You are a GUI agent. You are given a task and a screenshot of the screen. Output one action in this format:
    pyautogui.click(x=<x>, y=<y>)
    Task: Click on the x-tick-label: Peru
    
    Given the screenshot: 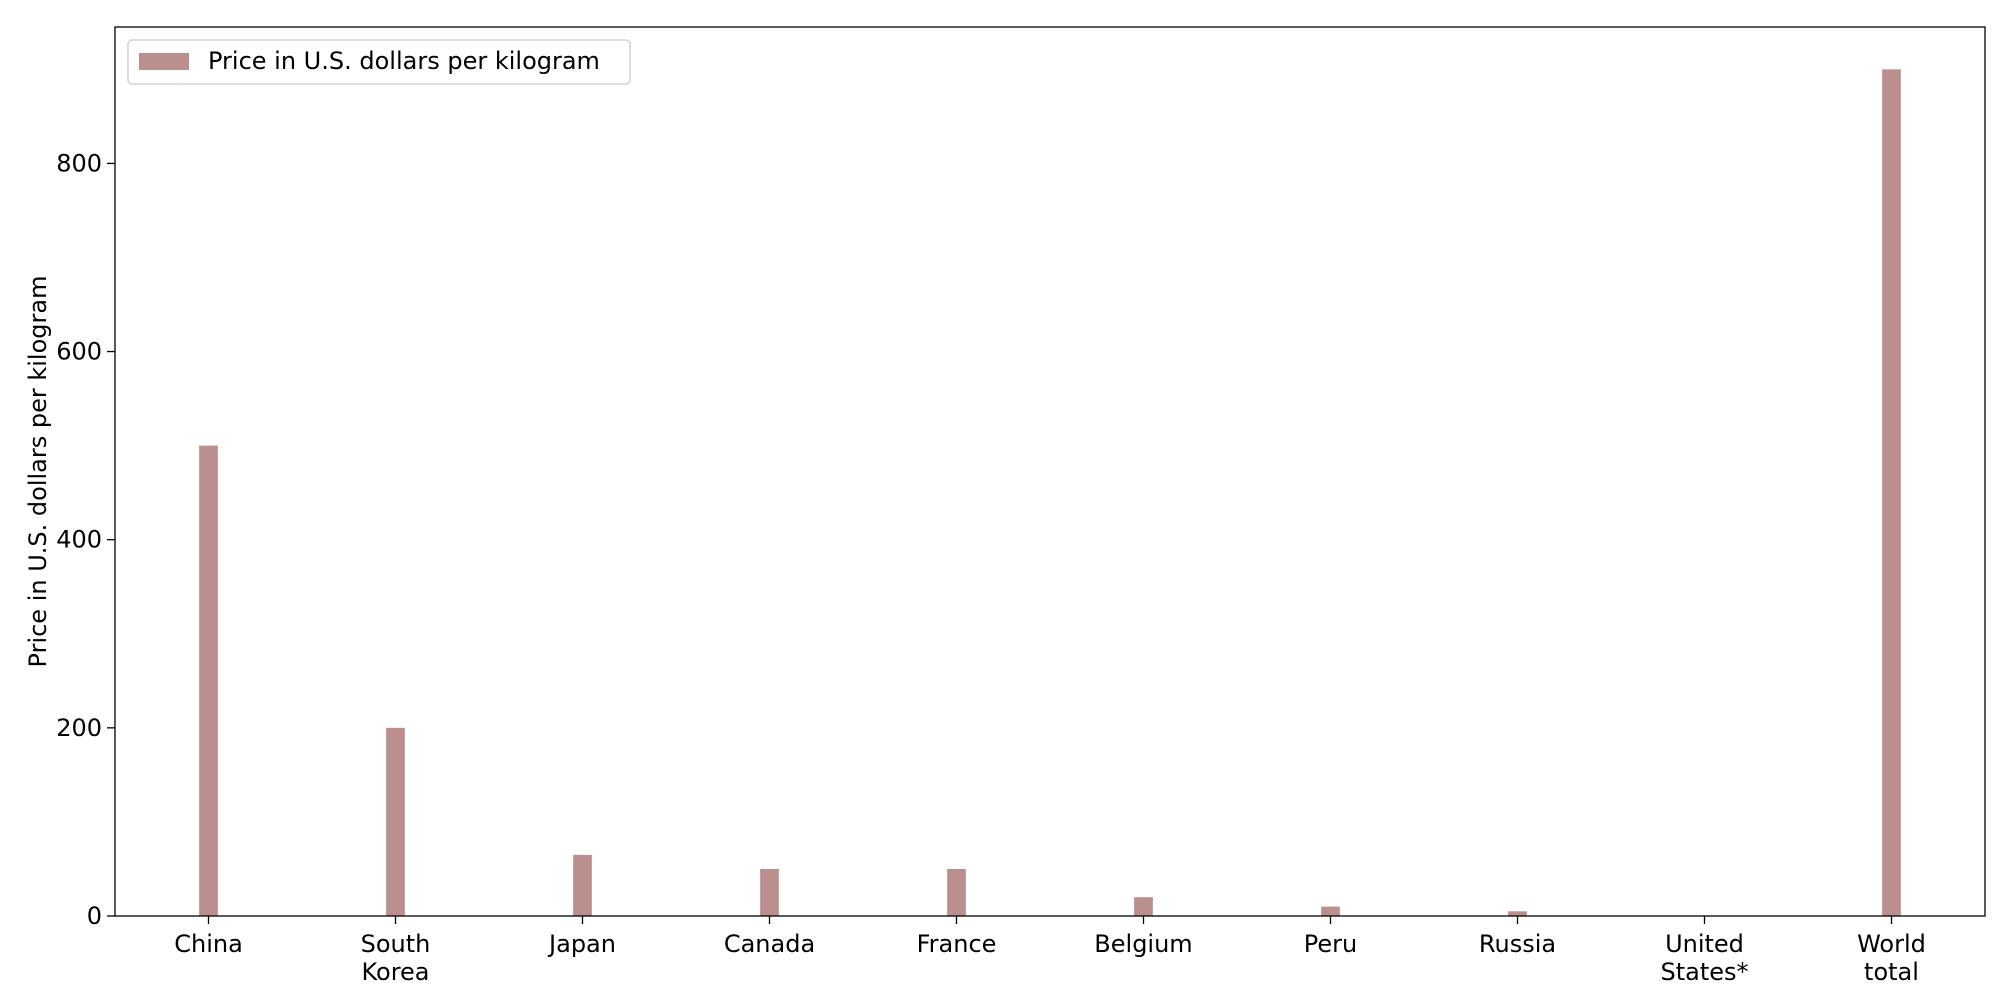 What is the action you would take?
    pyautogui.click(x=1330, y=944)
    